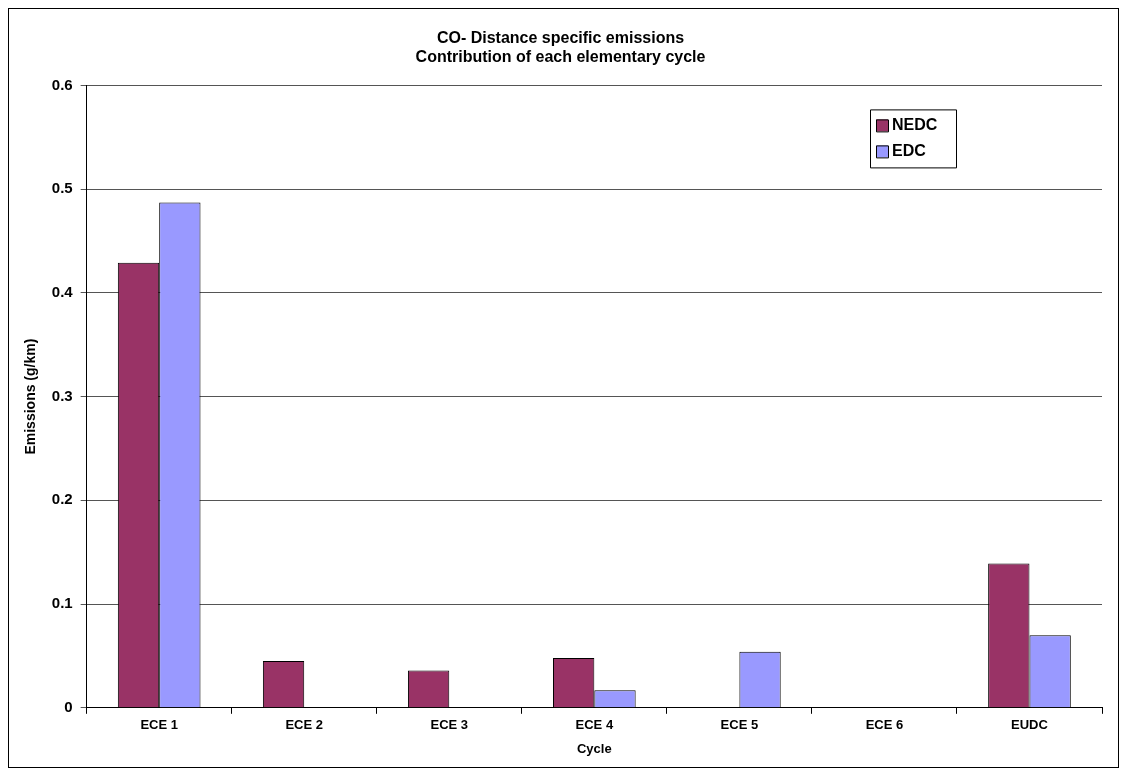 The height and width of the screenshot is (776, 1127). What do you see at coordinates (62, 603) in the screenshot?
I see `y-tick-label: 0.1` at bounding box center [62, 603].